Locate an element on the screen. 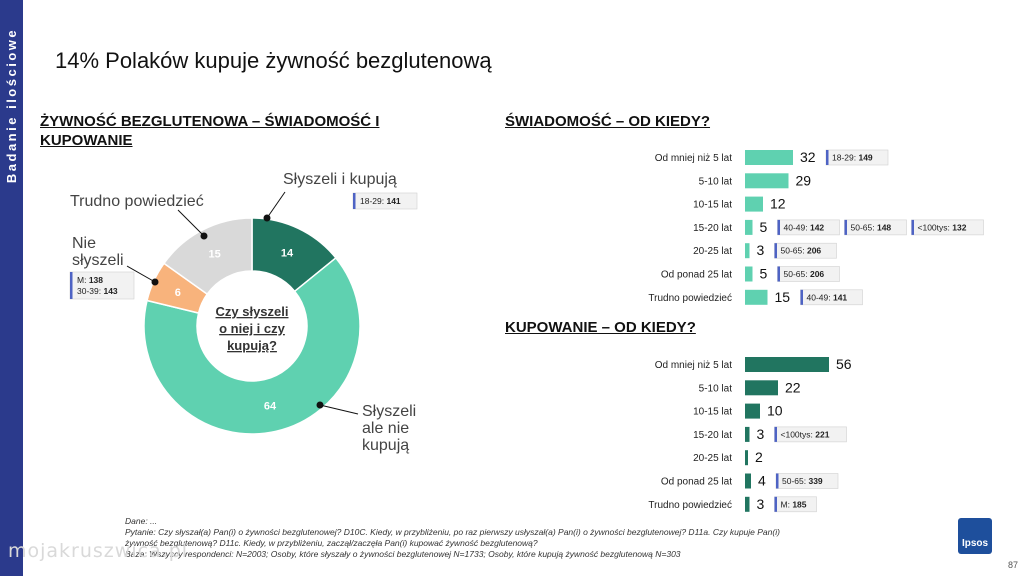 Image resolution: width=1024 pixels, height=576 pixels. purchase-value-label-5: 4 is located at coordinates (762, 481).